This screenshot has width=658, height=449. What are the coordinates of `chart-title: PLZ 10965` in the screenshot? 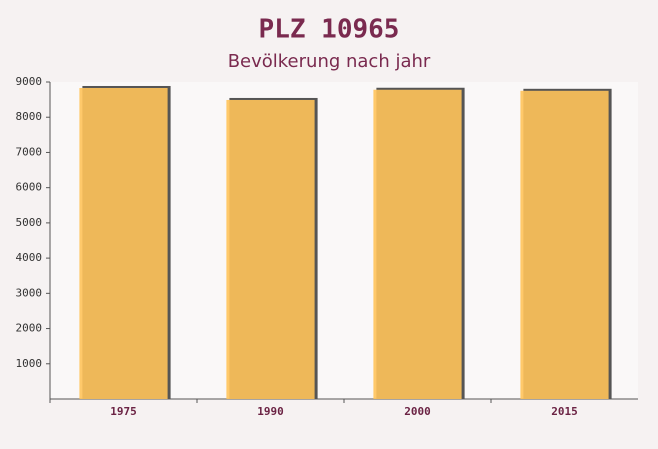 It's located at (329, 30).